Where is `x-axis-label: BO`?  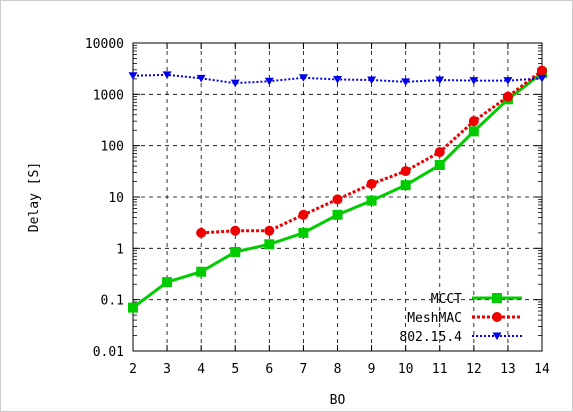
x-axis-label: BO is located at coordinates (338, 400).